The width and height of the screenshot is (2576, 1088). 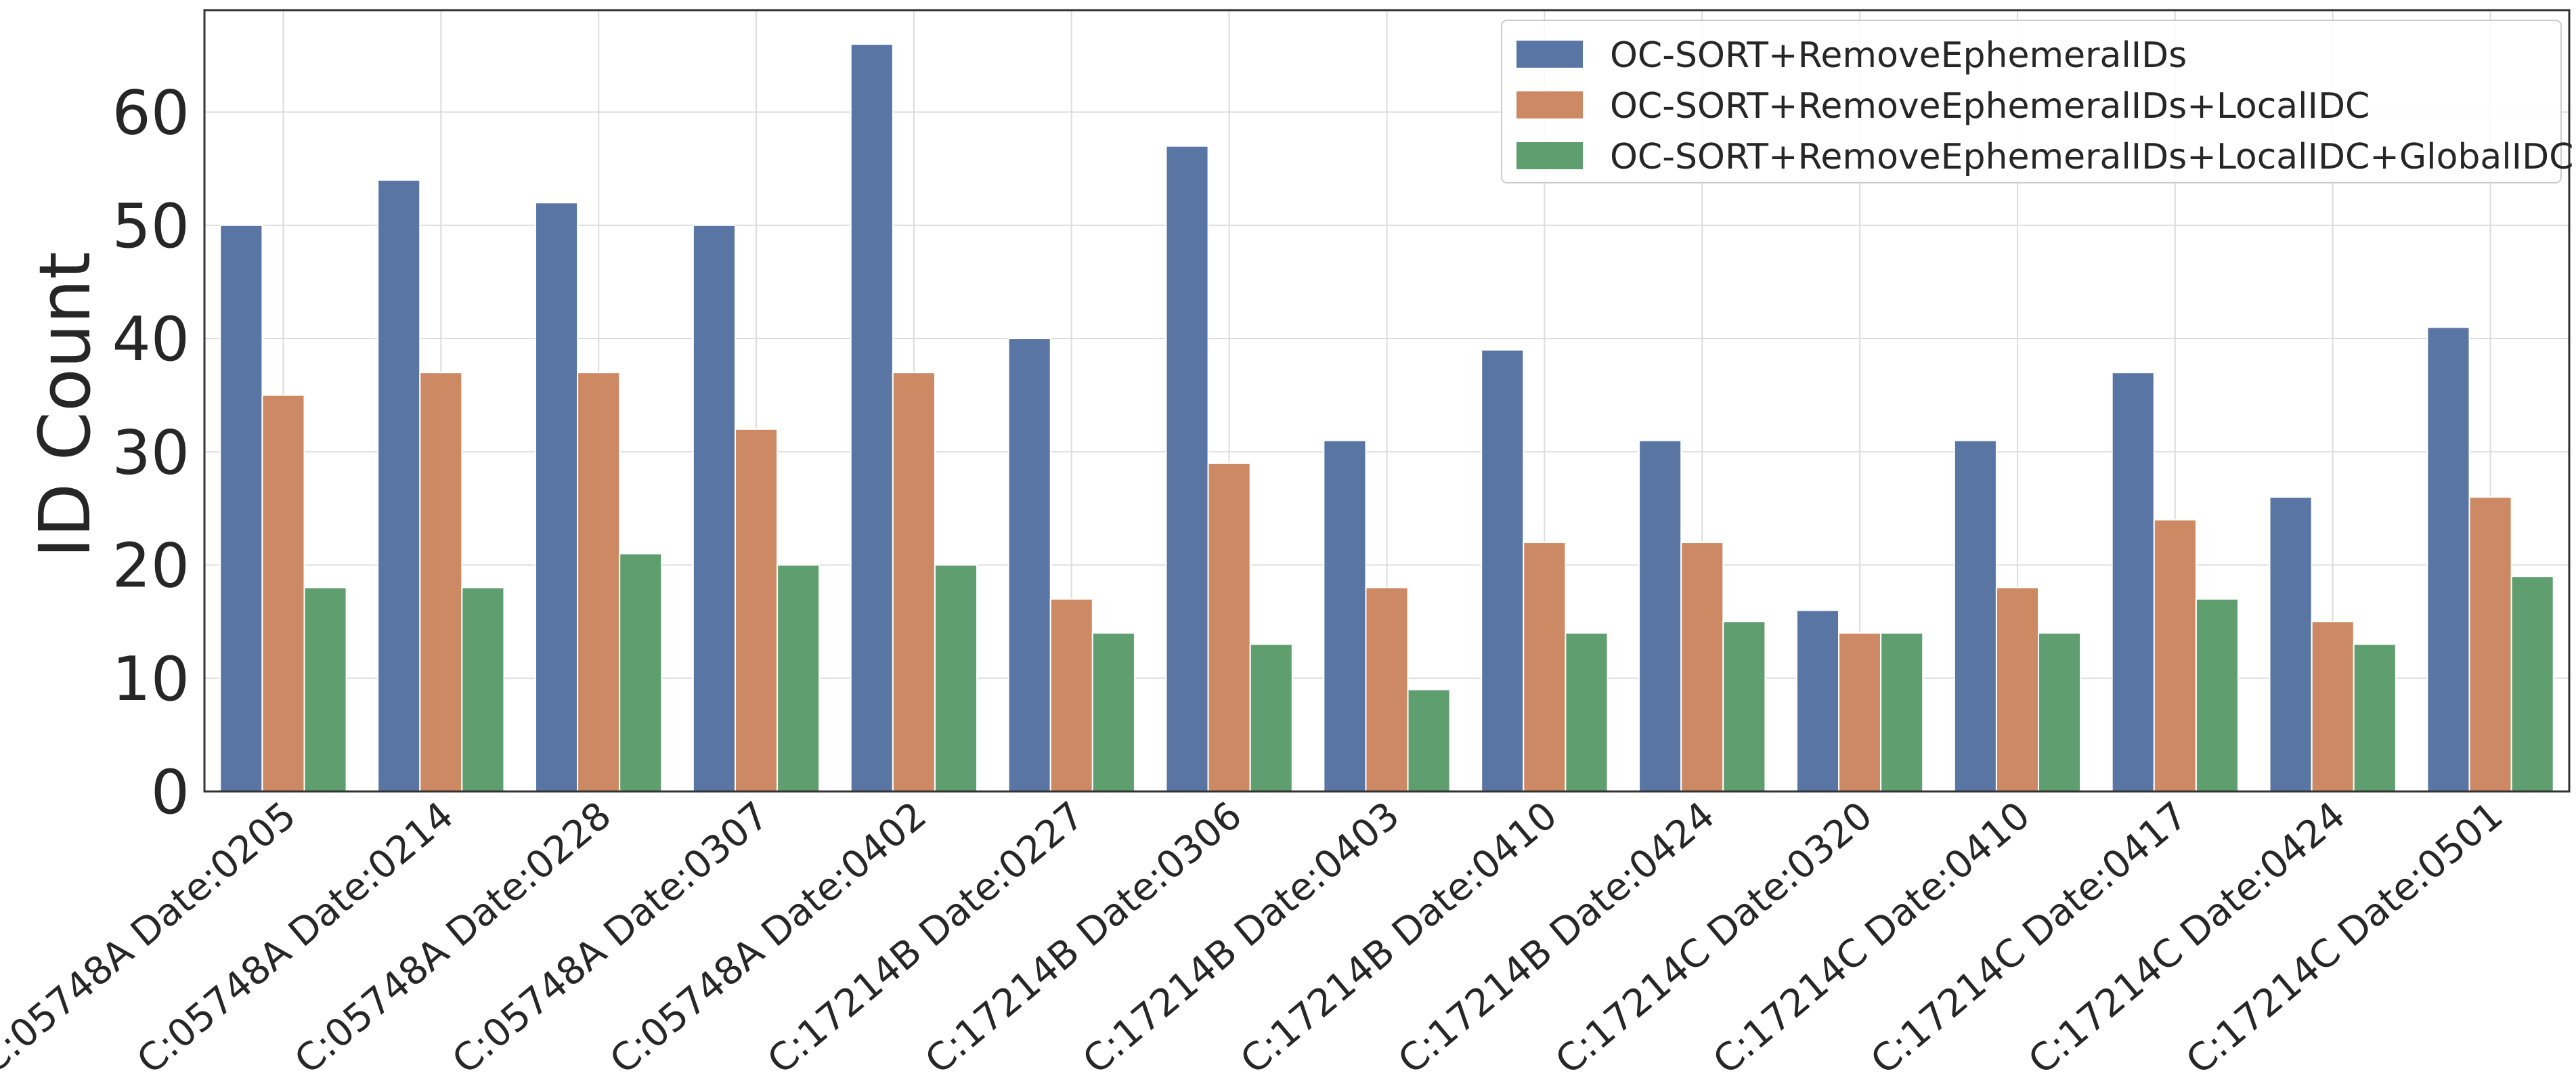 I want to click on y-tick-label: 10, so click(x=151, y=680).